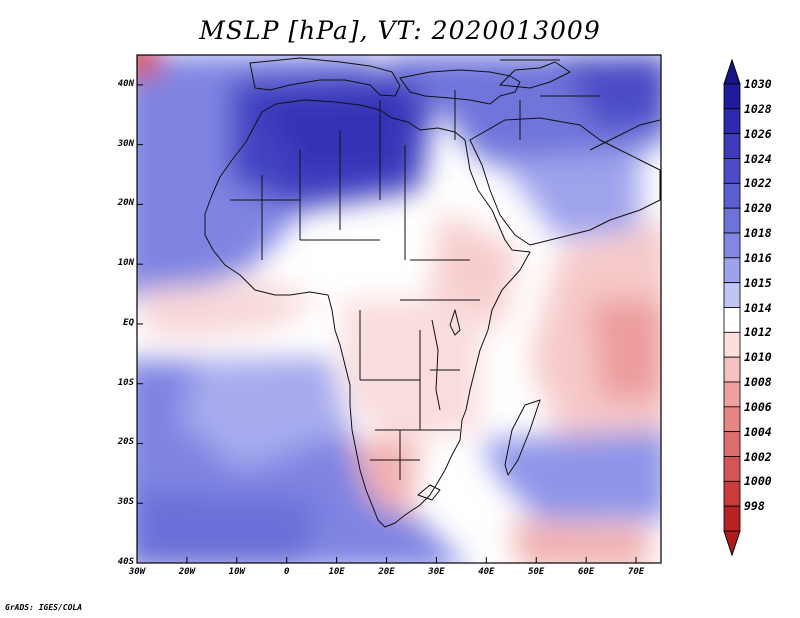 The image size is (800, 618). I want to click on colorbar-label: 1008, so click(758, 382).